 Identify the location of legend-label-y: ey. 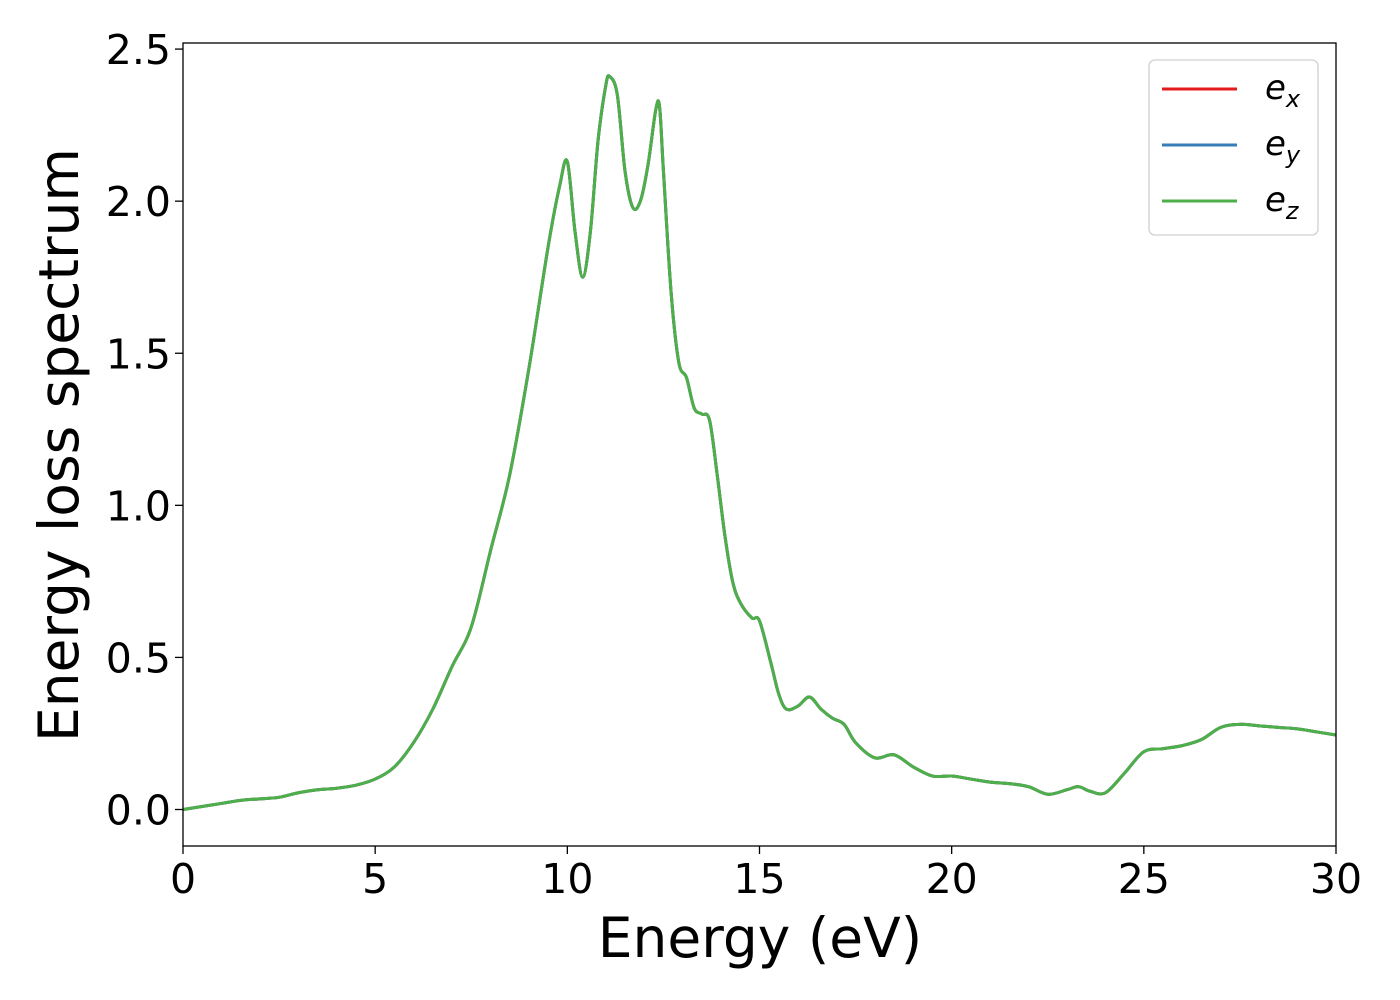
(1283, 146).